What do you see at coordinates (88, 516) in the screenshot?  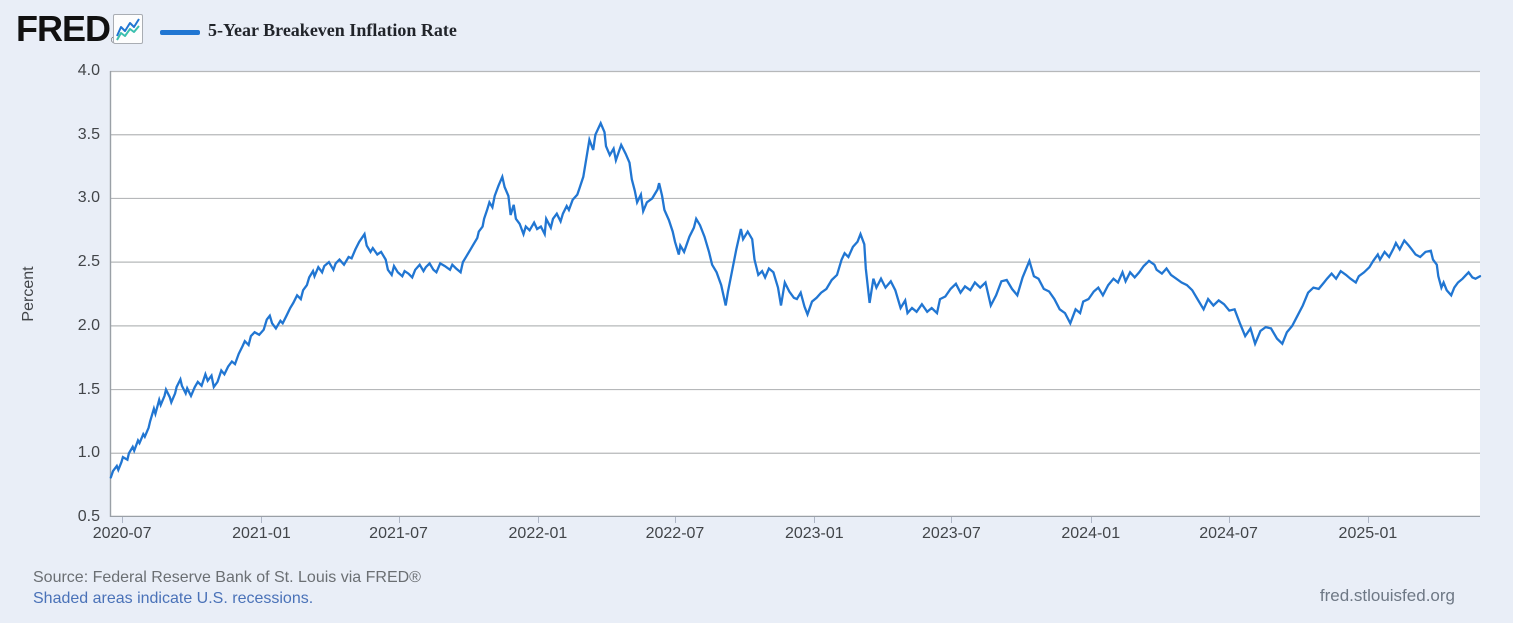 I see `y-tick-label-0.5: 0.5` at bounding box center [88, 516].